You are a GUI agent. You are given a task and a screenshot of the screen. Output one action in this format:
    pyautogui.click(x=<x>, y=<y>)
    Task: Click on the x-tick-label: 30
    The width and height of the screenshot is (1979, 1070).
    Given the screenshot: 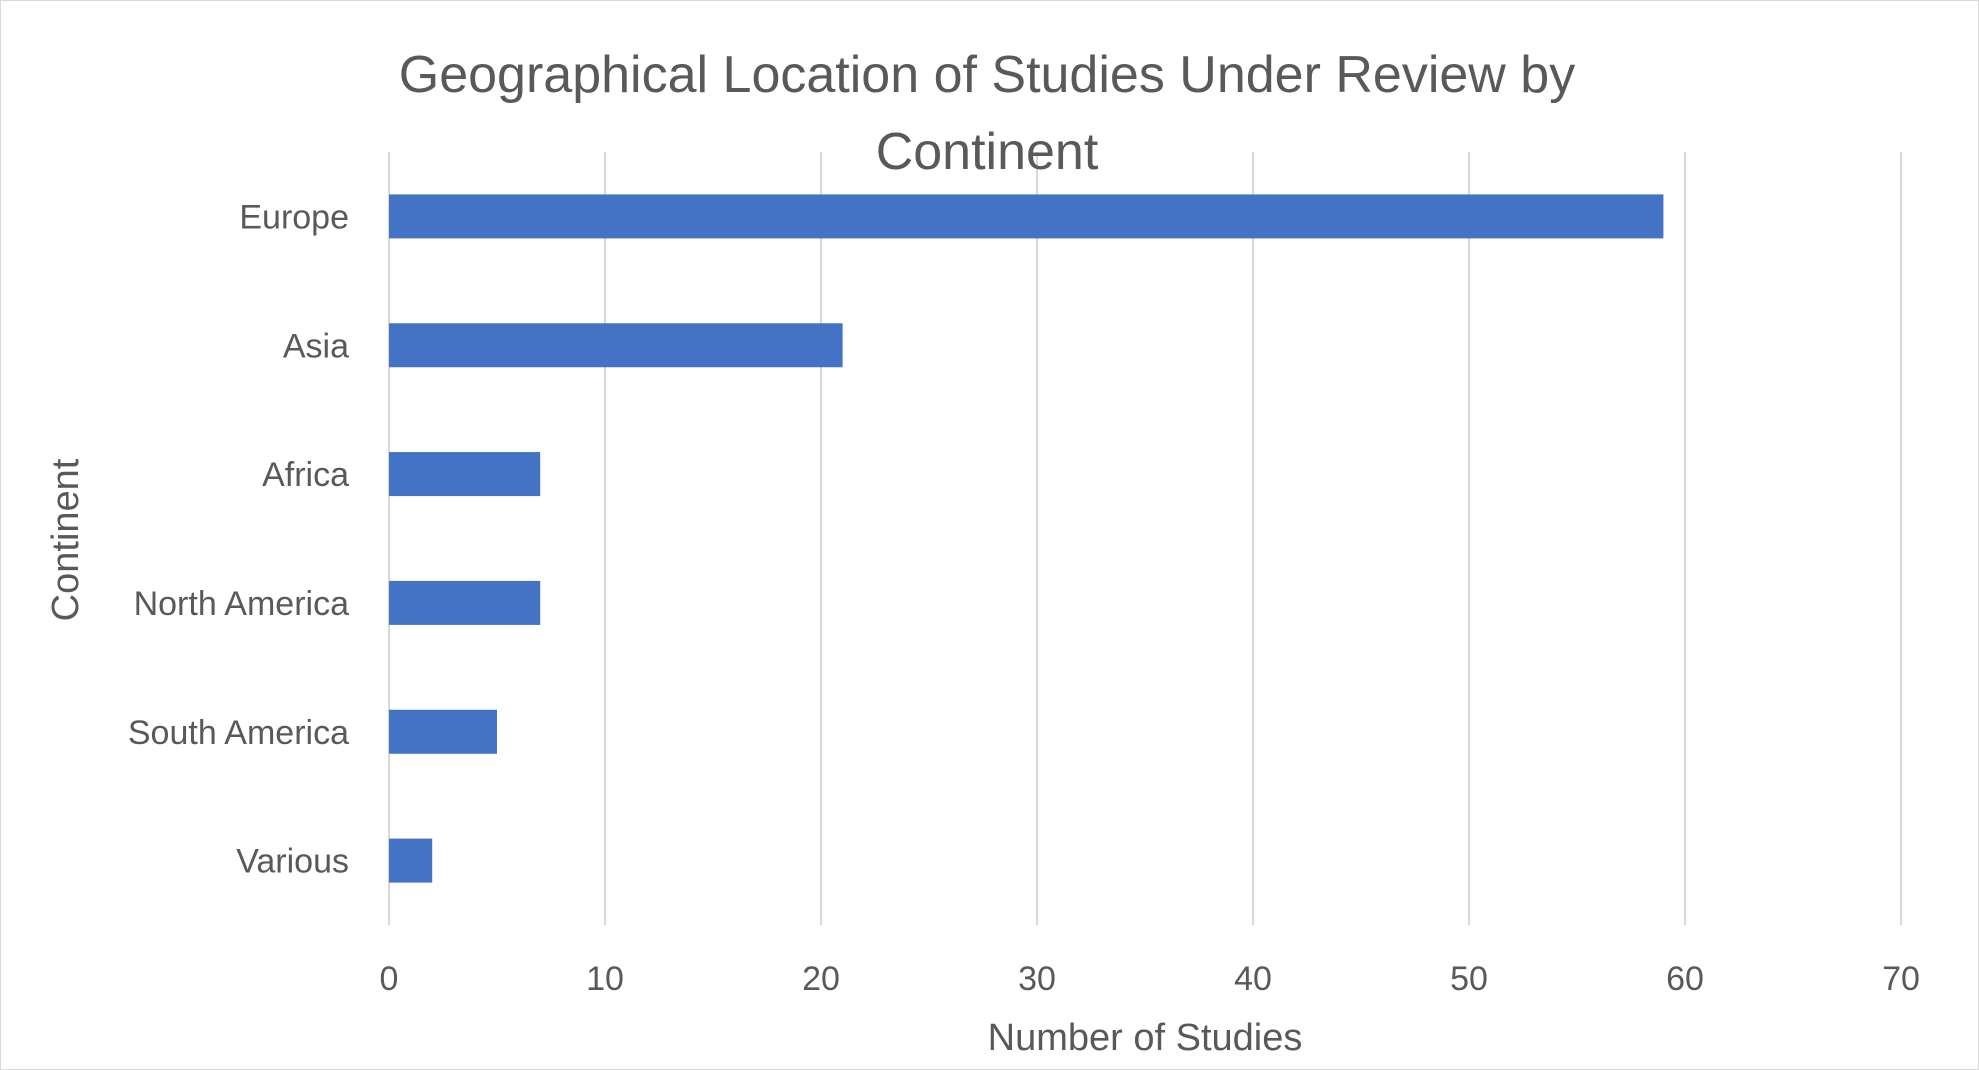 What is the action you would take?
    pyautogui.click(x=1037, y=979)
    